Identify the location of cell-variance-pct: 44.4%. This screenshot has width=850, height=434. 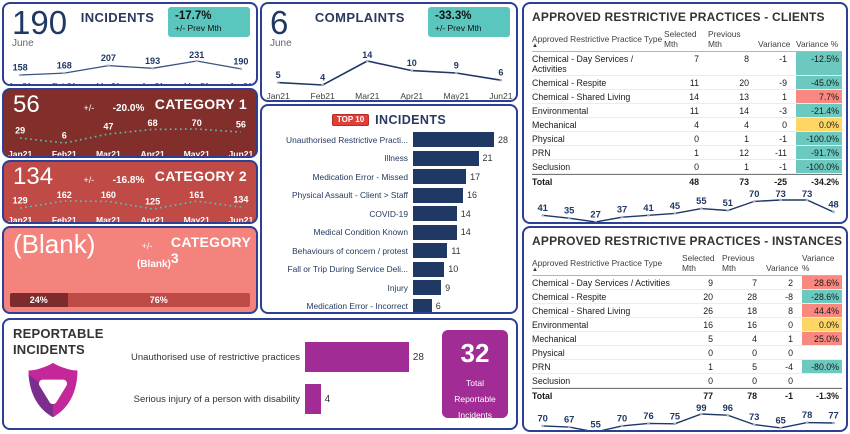
(822, 311).